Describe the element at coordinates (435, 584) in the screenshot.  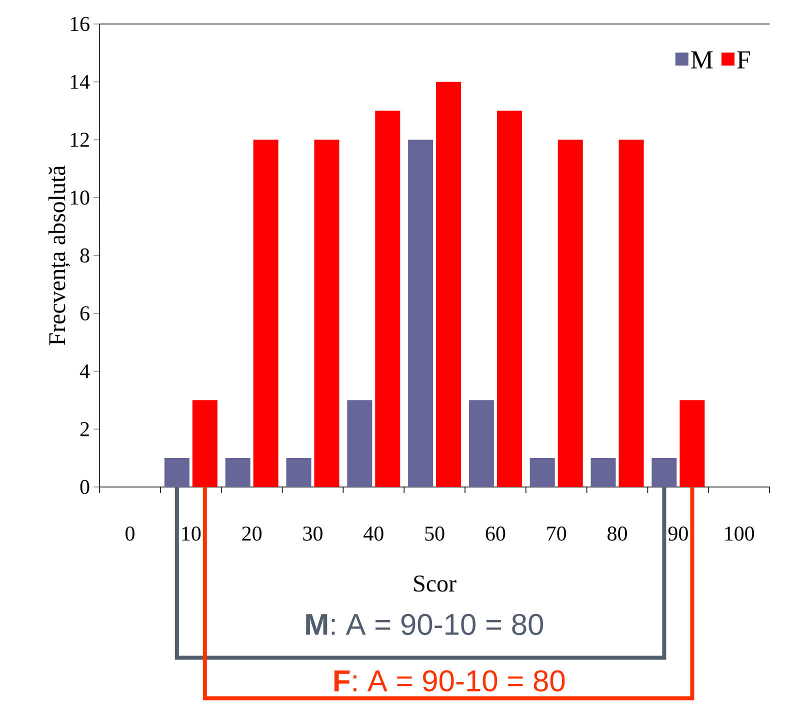
I see `x-axis-title: Scor` at that location.